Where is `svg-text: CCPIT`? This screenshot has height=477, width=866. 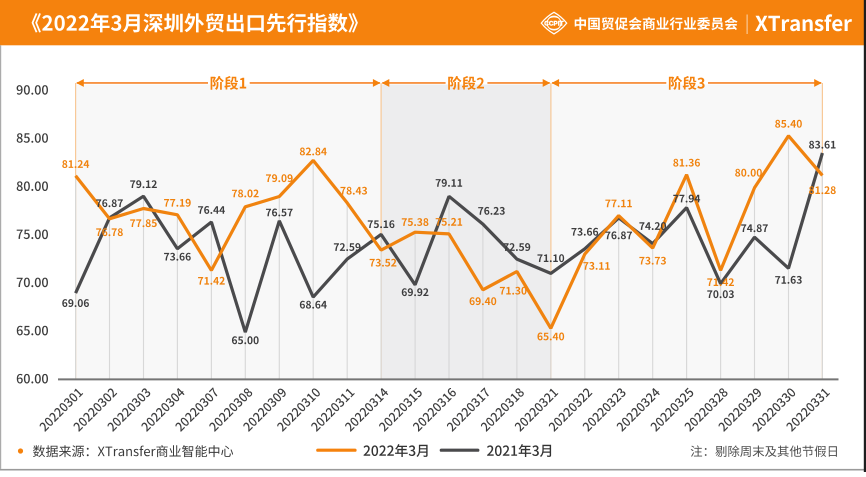 svg-text: CCPIT is located at coordinates (554, 23).